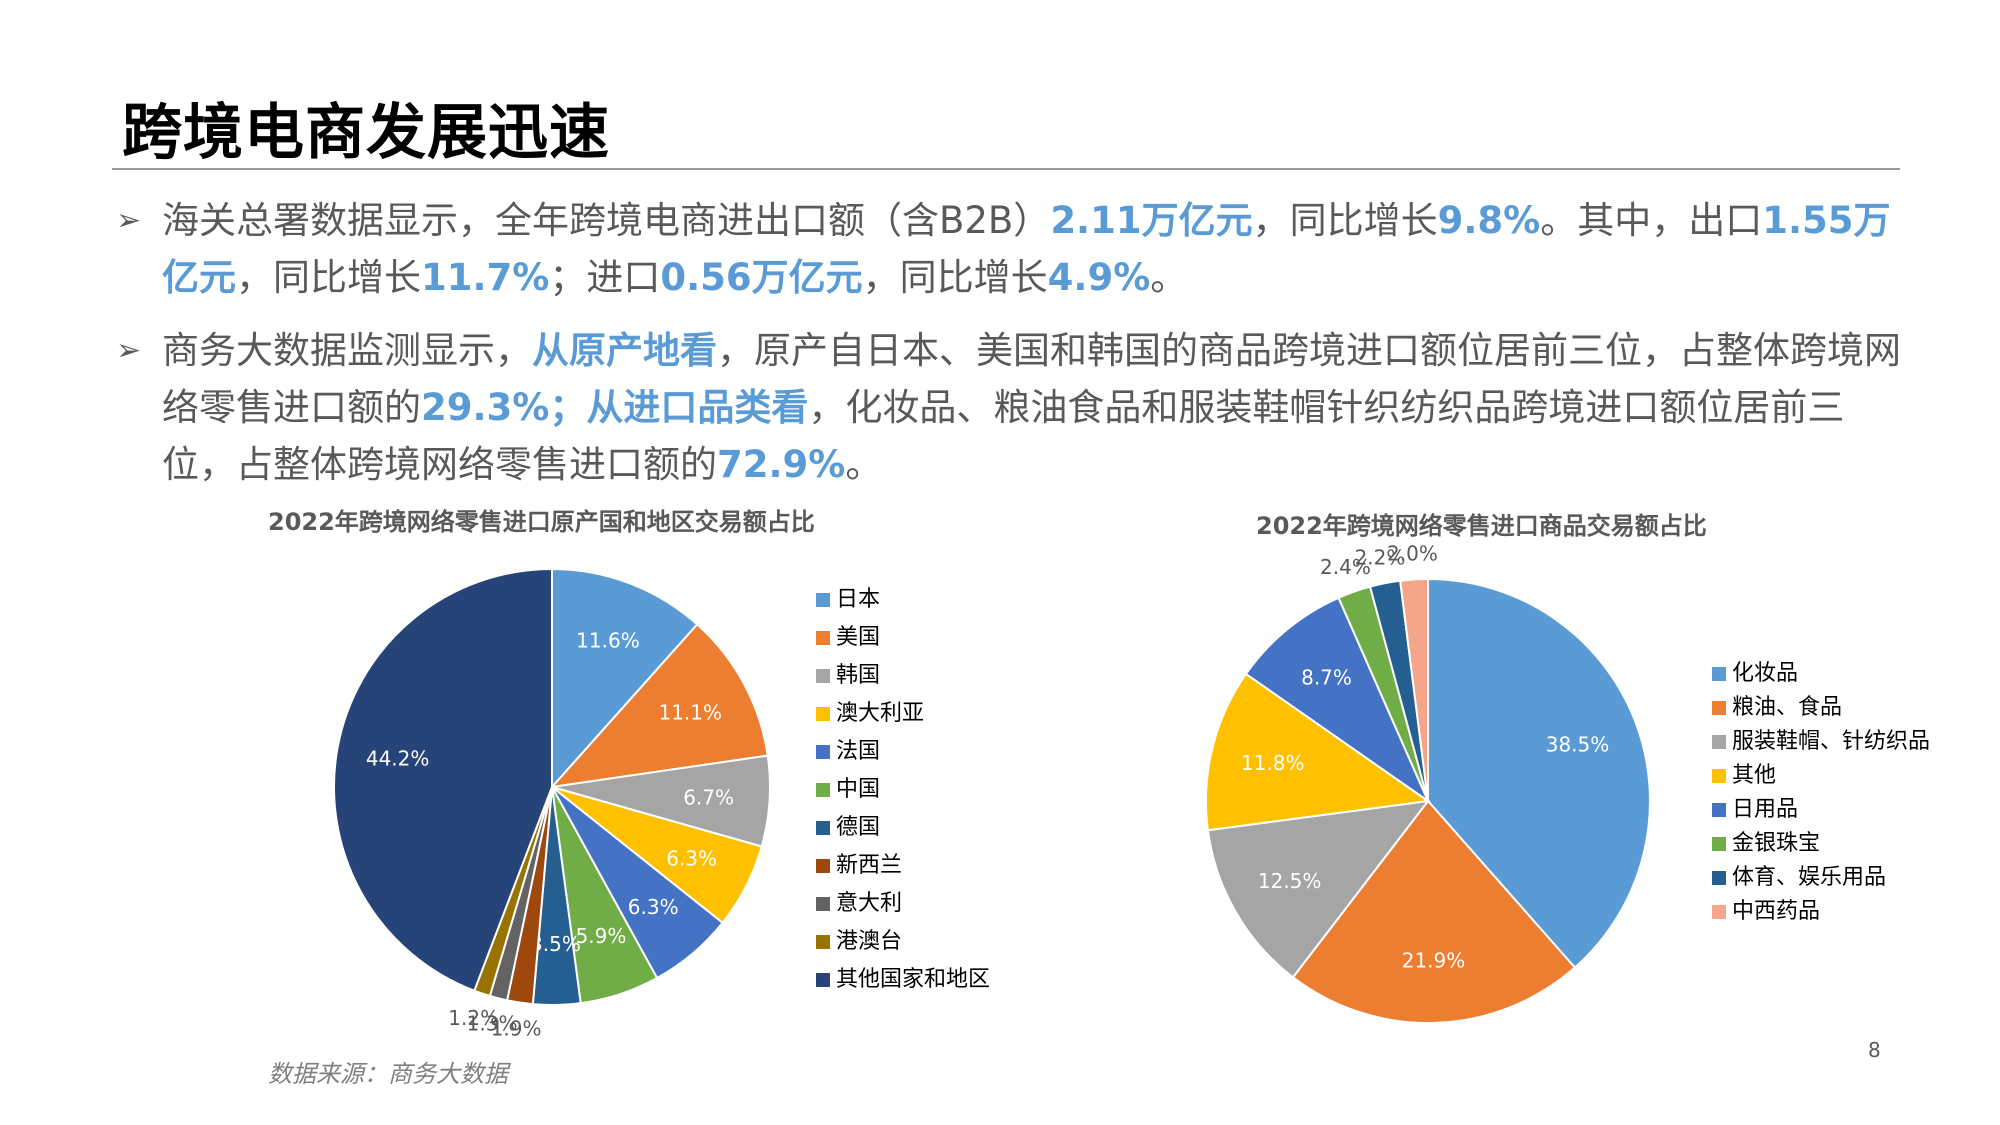 Image resolution: width=2000 pixels, height=1125 pixels. I want to click on highlight-text: 29.3%；从进口品类看, so click(615, 407).